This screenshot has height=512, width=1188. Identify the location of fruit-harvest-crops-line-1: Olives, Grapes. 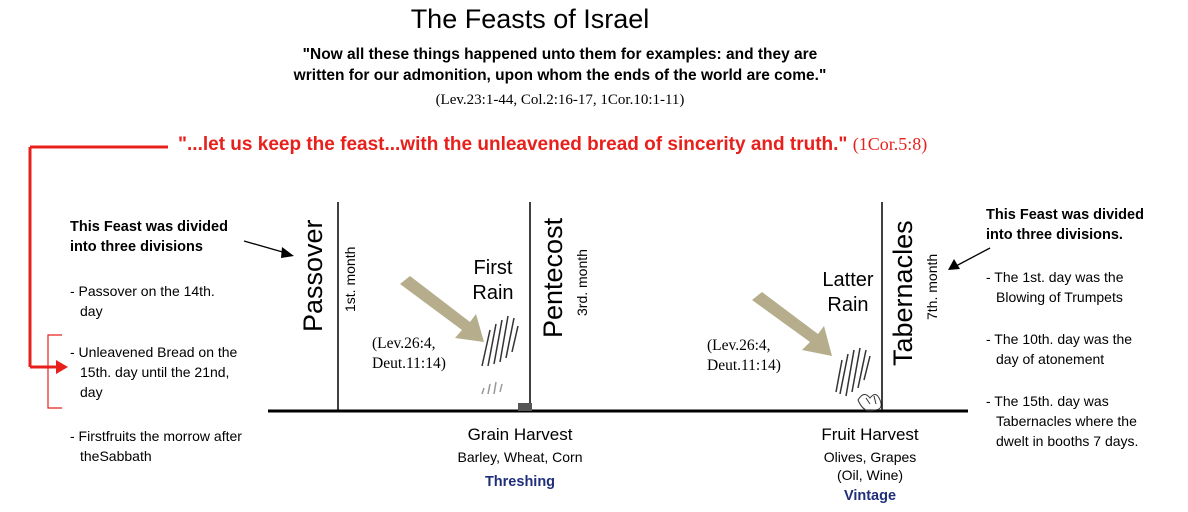
(870, 457).